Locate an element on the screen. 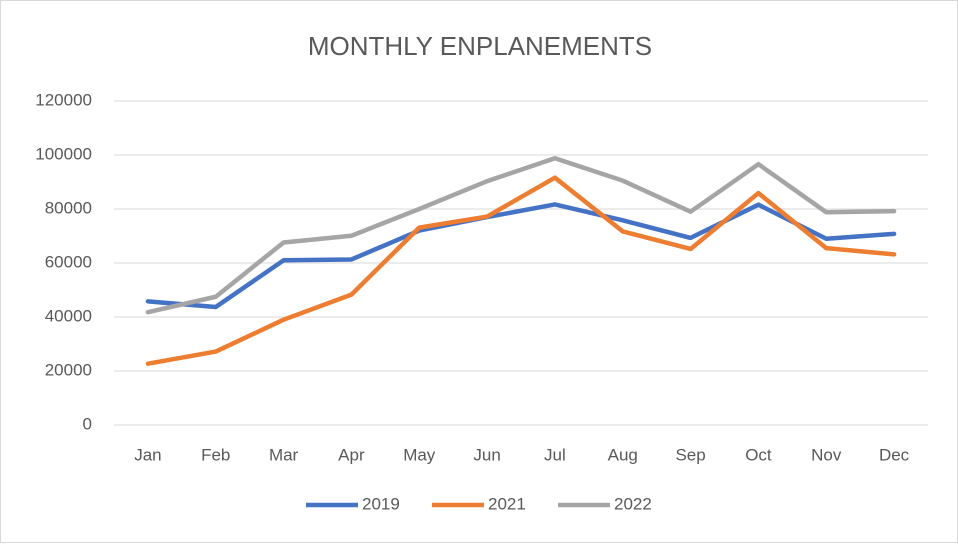 The width and height of the screenshot is (958, 548). y-tick-label: 20000 is located at coordinates (68, 369).